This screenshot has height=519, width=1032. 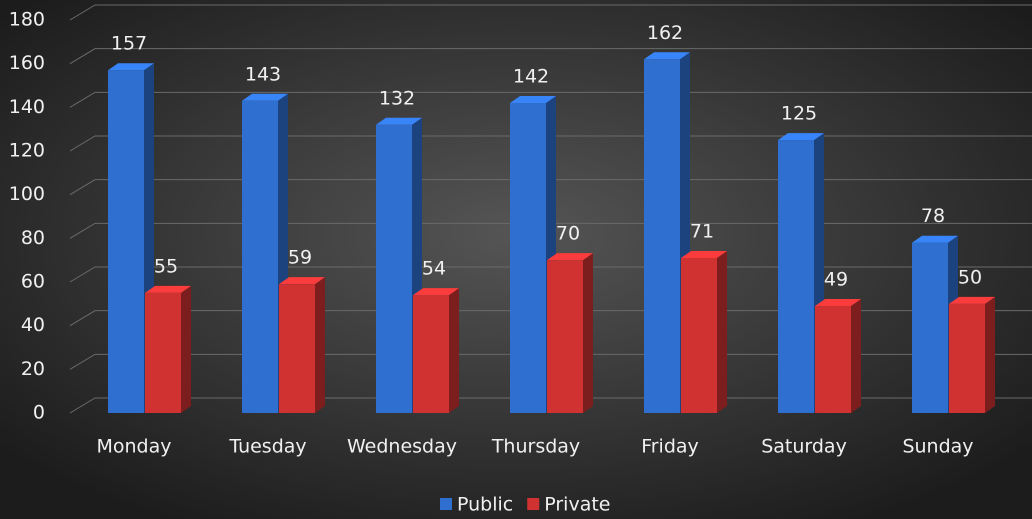 I want to click on data-label: 55, so click(x=166, y=266).